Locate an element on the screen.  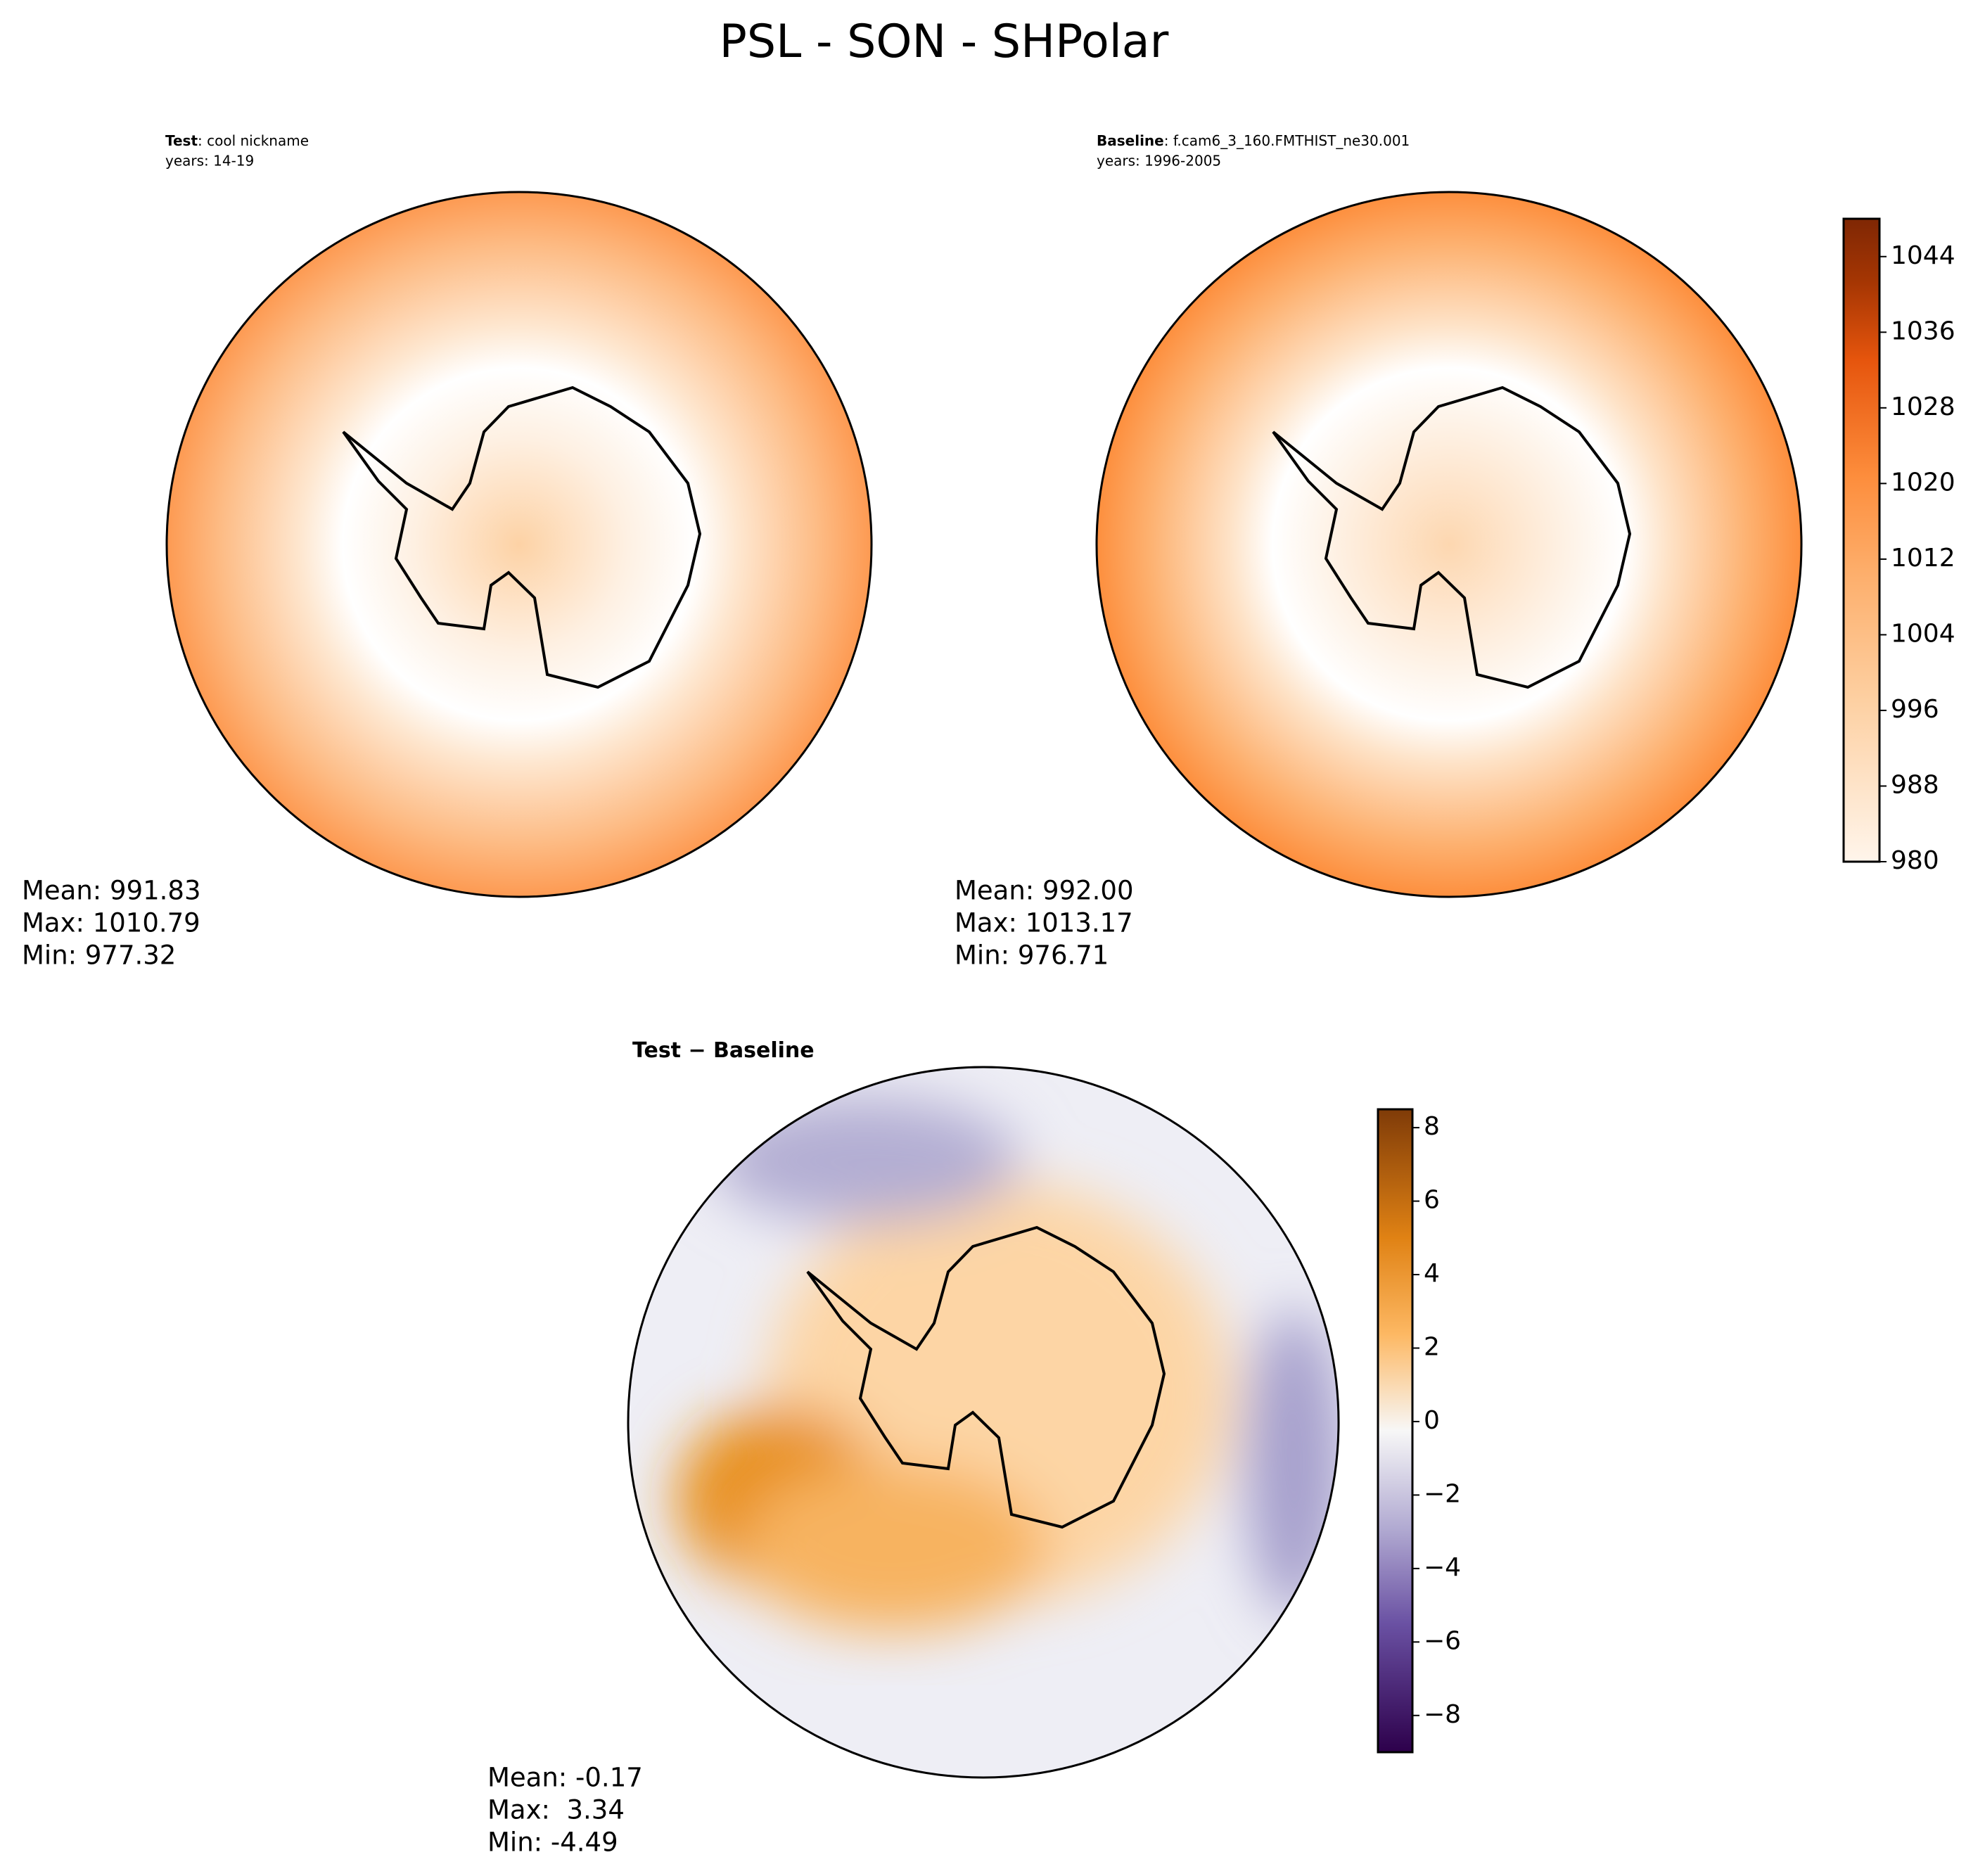
panel-stat: Min: 977.32 is located at coordinates (99, 955).